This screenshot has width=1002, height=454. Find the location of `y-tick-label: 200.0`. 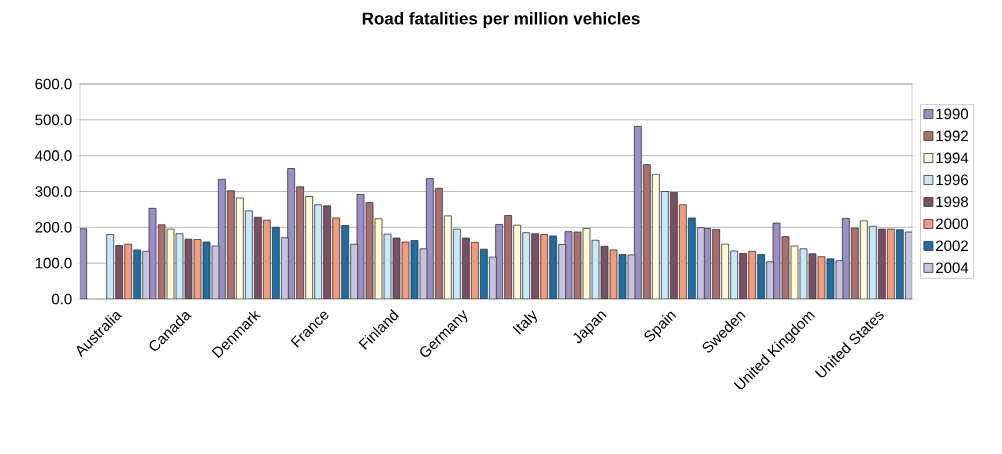

y-tick-label: 200.0 is located at coordinates (53, 227).